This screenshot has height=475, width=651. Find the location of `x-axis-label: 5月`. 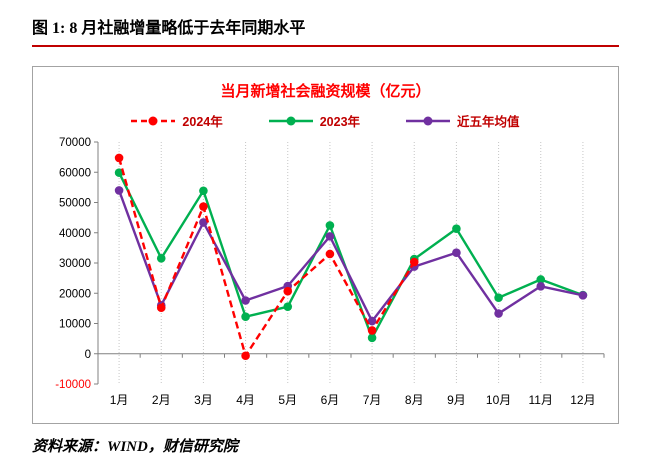

x-axis-label: 5月 is located at coordinates (287, 400).